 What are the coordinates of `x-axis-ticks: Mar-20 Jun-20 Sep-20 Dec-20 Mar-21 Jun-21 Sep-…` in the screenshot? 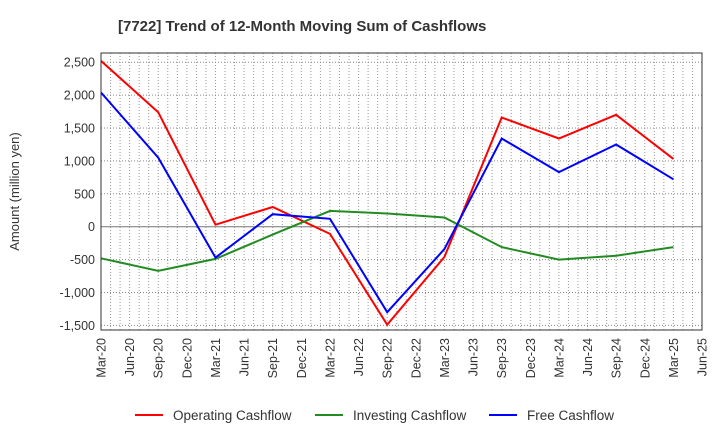 It's located at (402, 358).